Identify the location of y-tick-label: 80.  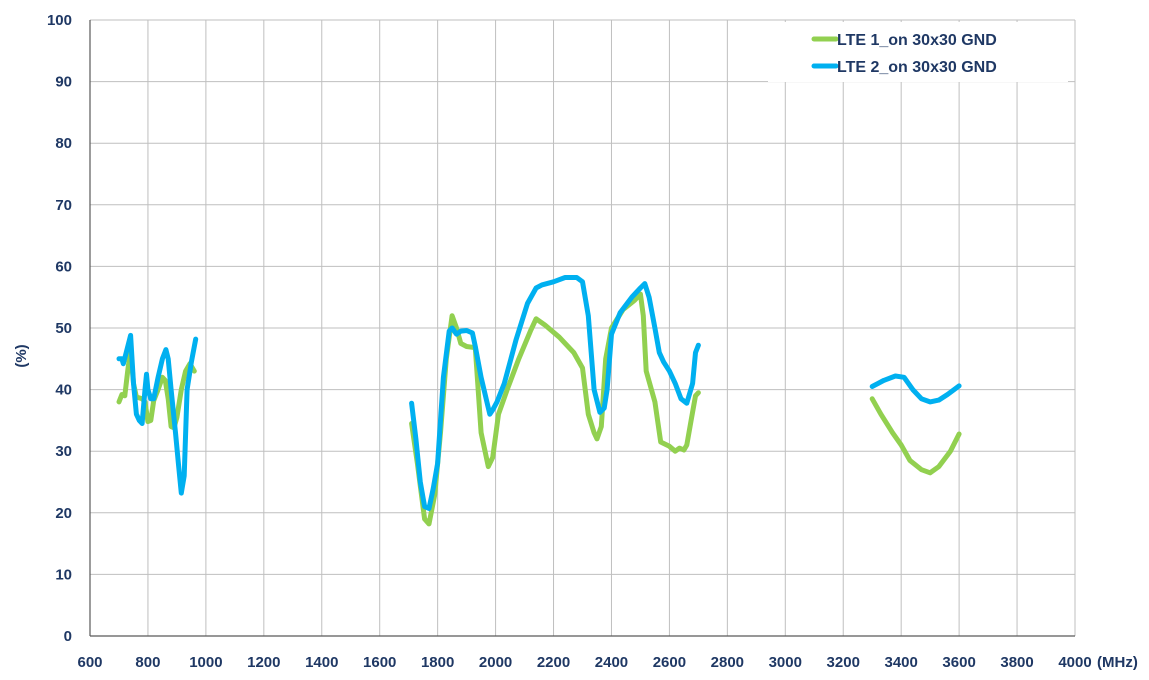
(63, 143).